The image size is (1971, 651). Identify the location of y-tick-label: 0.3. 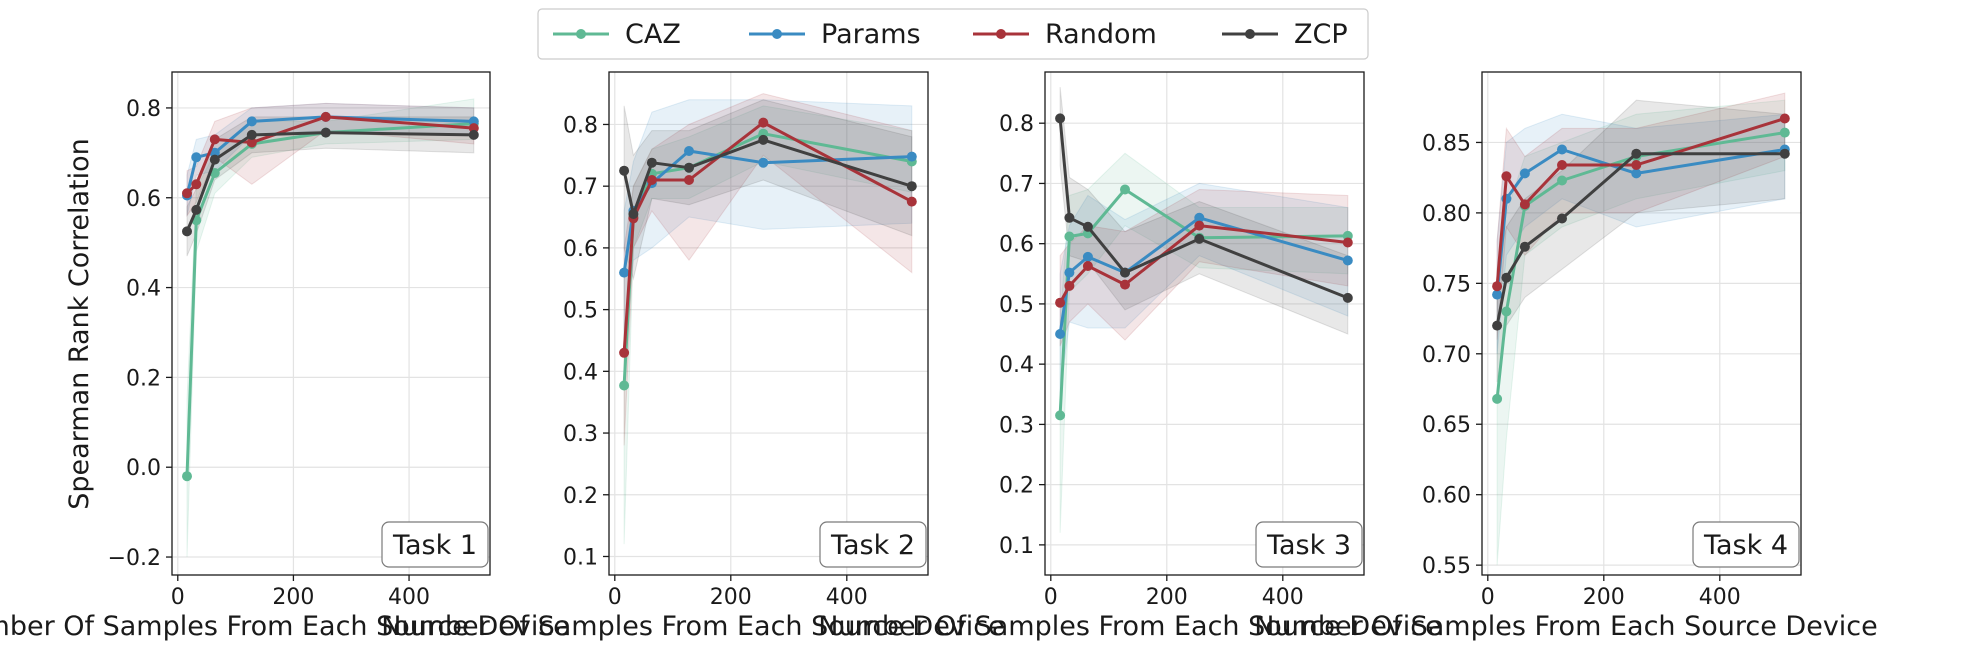
(1016, 425).